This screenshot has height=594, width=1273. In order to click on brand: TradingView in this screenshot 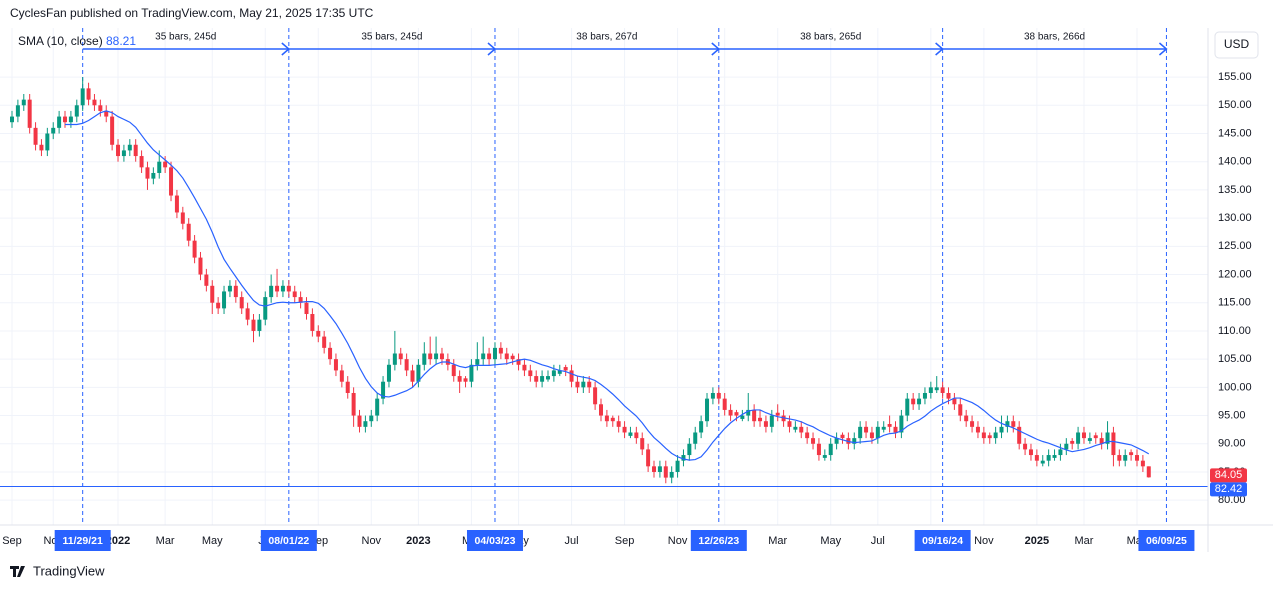, I will do `click(69, 570)`.